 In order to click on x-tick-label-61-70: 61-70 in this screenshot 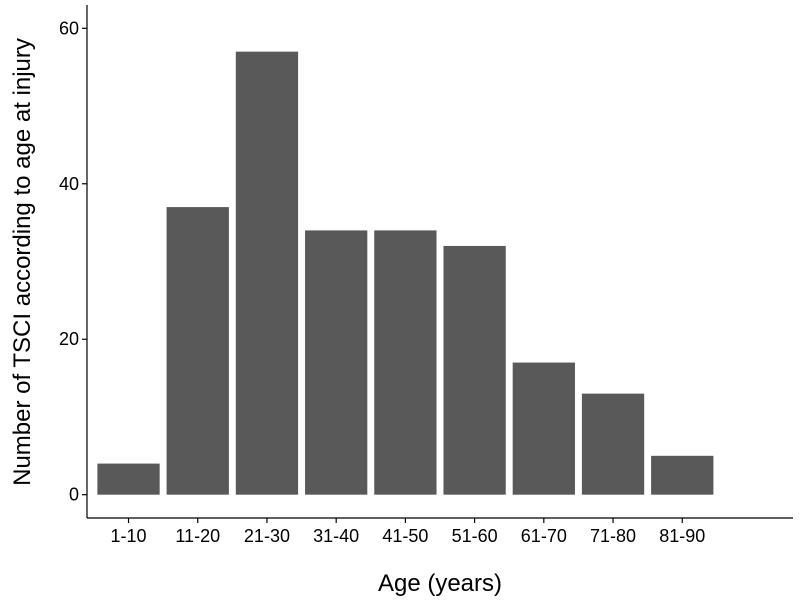, I will do `click(544, 536)`.